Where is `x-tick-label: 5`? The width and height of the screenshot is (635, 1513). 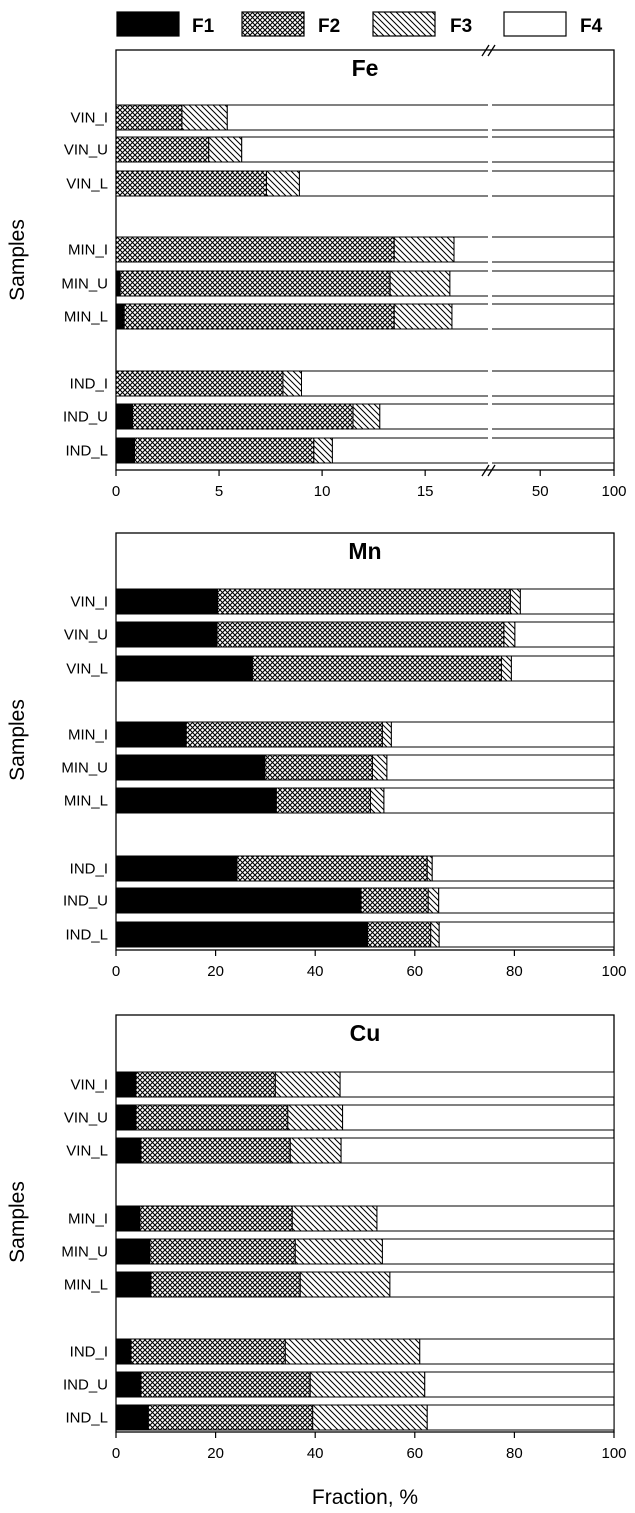 x-tick-label: 5 is located at coordinates (219, 491).